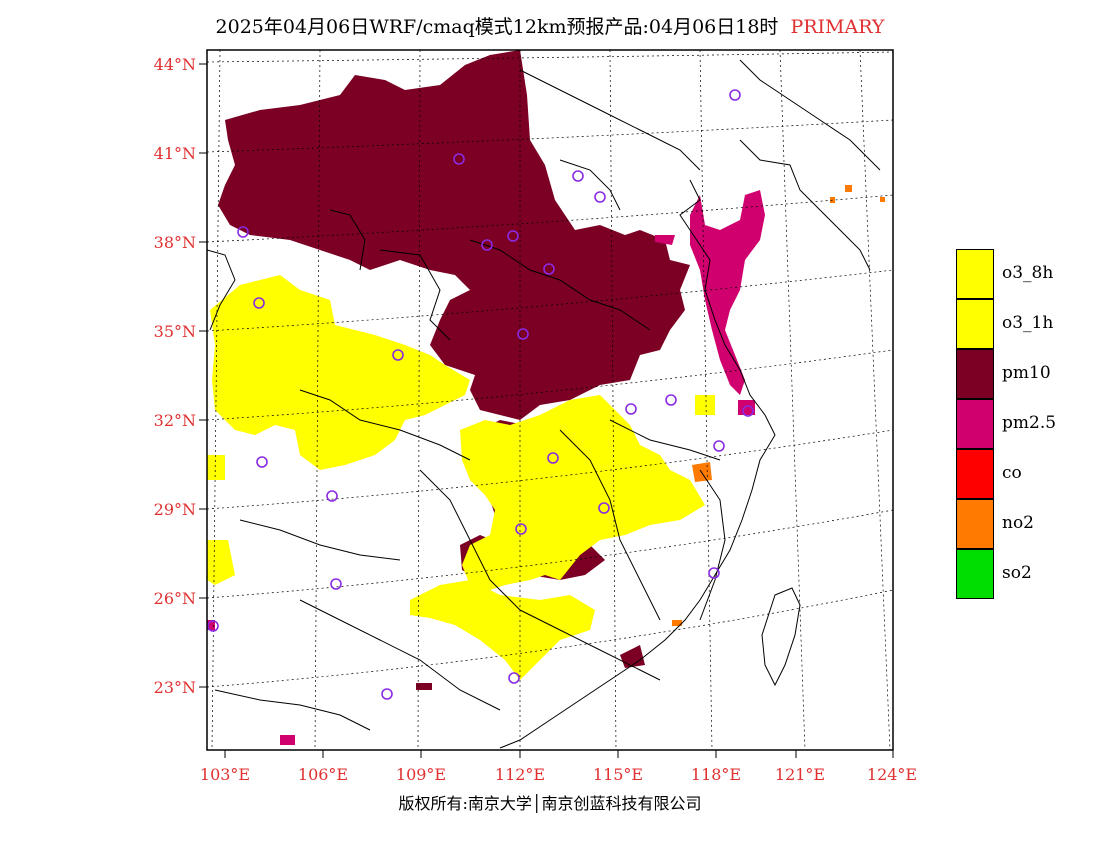 The height and width of the screenshot is (850, 1100). What do you see at coordinates (1026, 373) in the screenshot?
I see `legend-label: pm10` at bounding box center [1026, 373].